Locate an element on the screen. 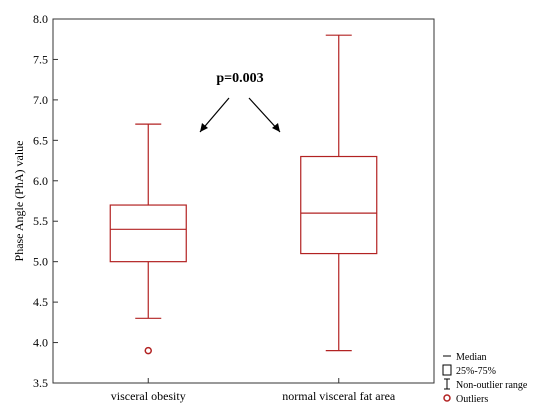 The image size is (550, 419). legend-label: Non-outlier range is located at coordinates (492, 385).